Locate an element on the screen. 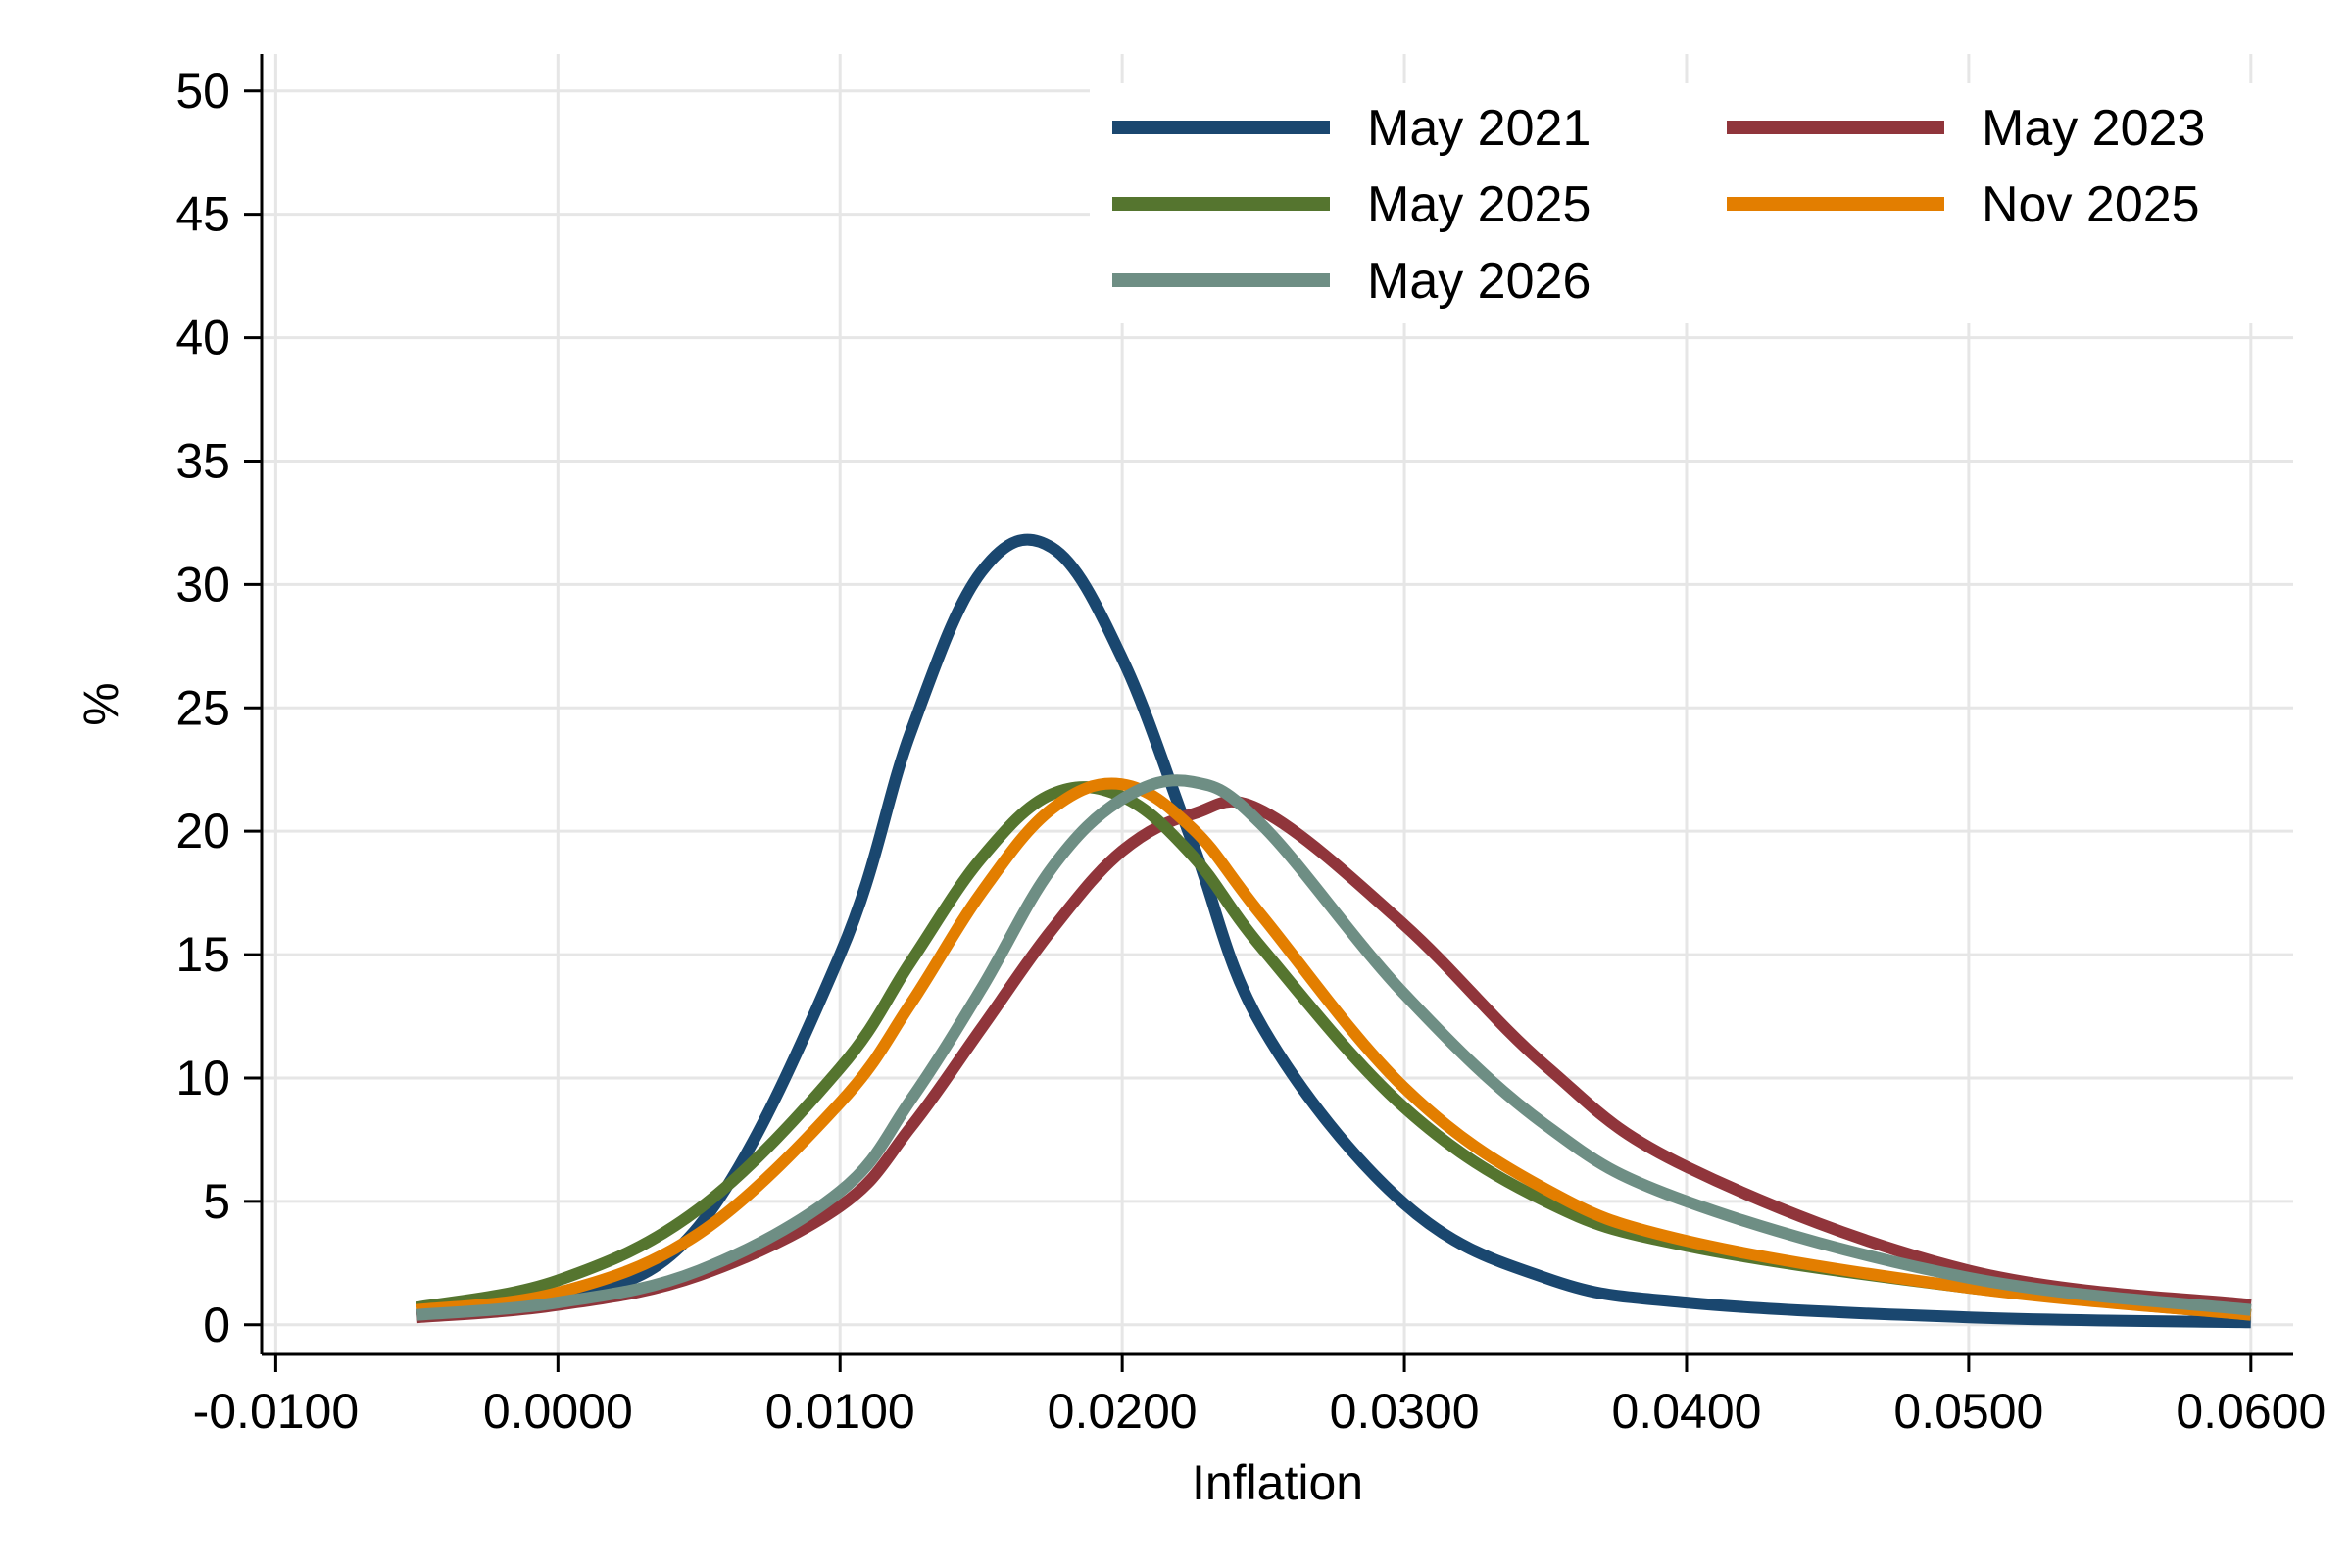  y-tick-label: 0 is located at coordinates (217, 1325).